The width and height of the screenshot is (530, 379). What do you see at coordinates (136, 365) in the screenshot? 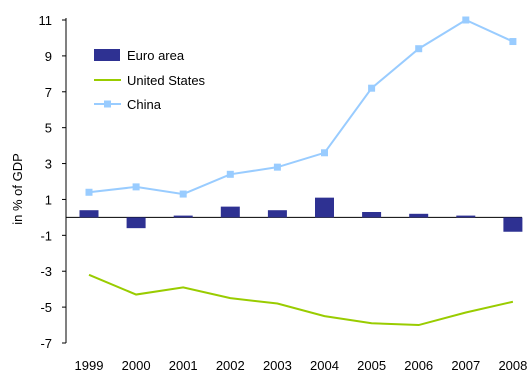
I see `x-tick-label: 2000` at bounding box center [136, 365].